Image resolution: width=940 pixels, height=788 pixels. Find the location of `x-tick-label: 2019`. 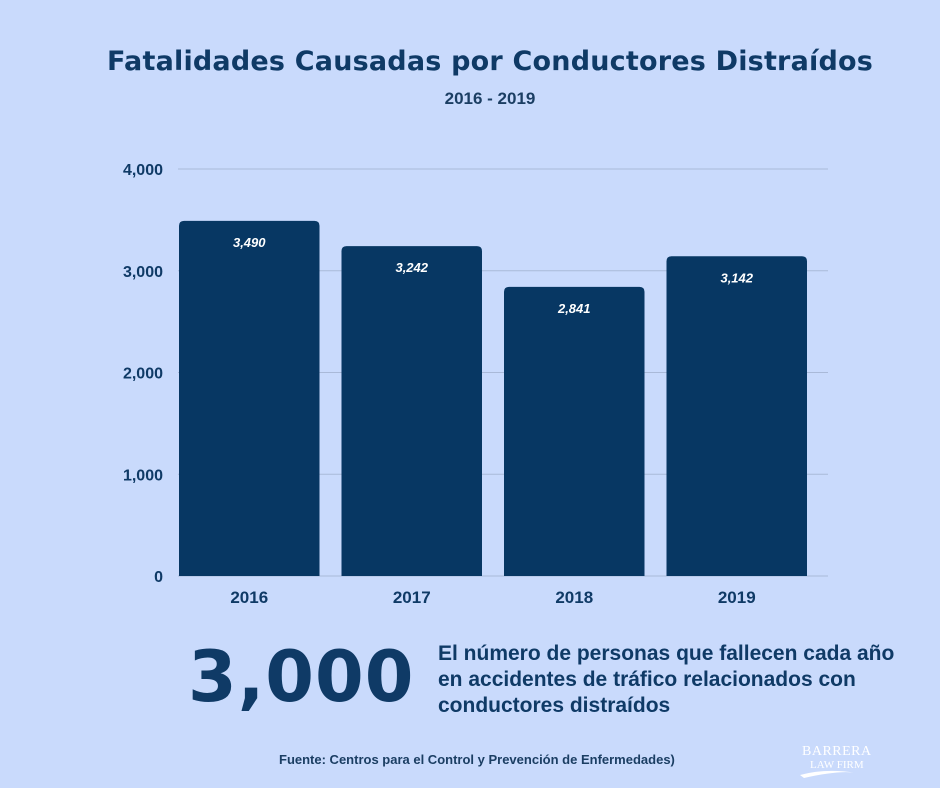

x-tick-label: 2019 is located at coordinates (737, 597).